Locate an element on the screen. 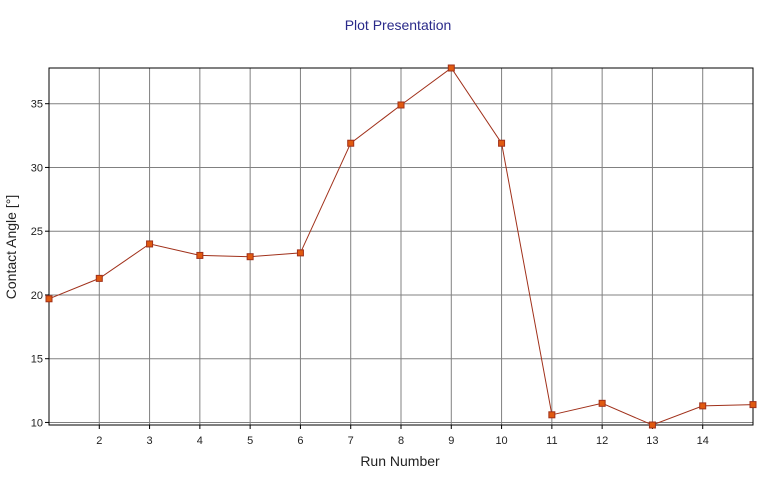 The height and width of the screenshot is (481, 771). x-tick-label: 10 is located at coordinates (501, 441).